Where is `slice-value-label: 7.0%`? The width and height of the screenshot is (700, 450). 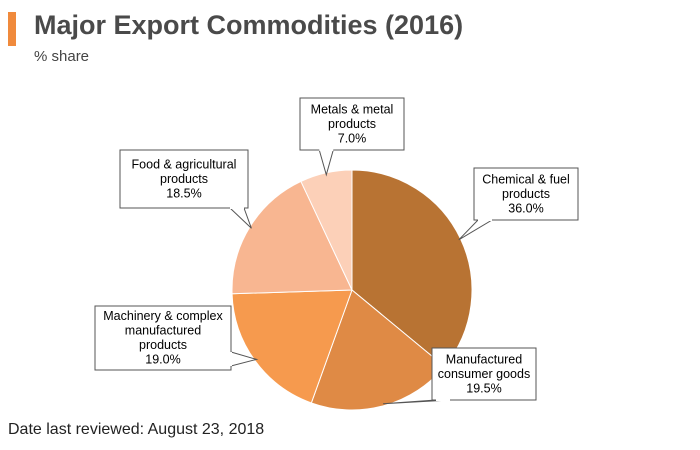
slice-value-label: 7.0% is located at coordinates (352, 138).